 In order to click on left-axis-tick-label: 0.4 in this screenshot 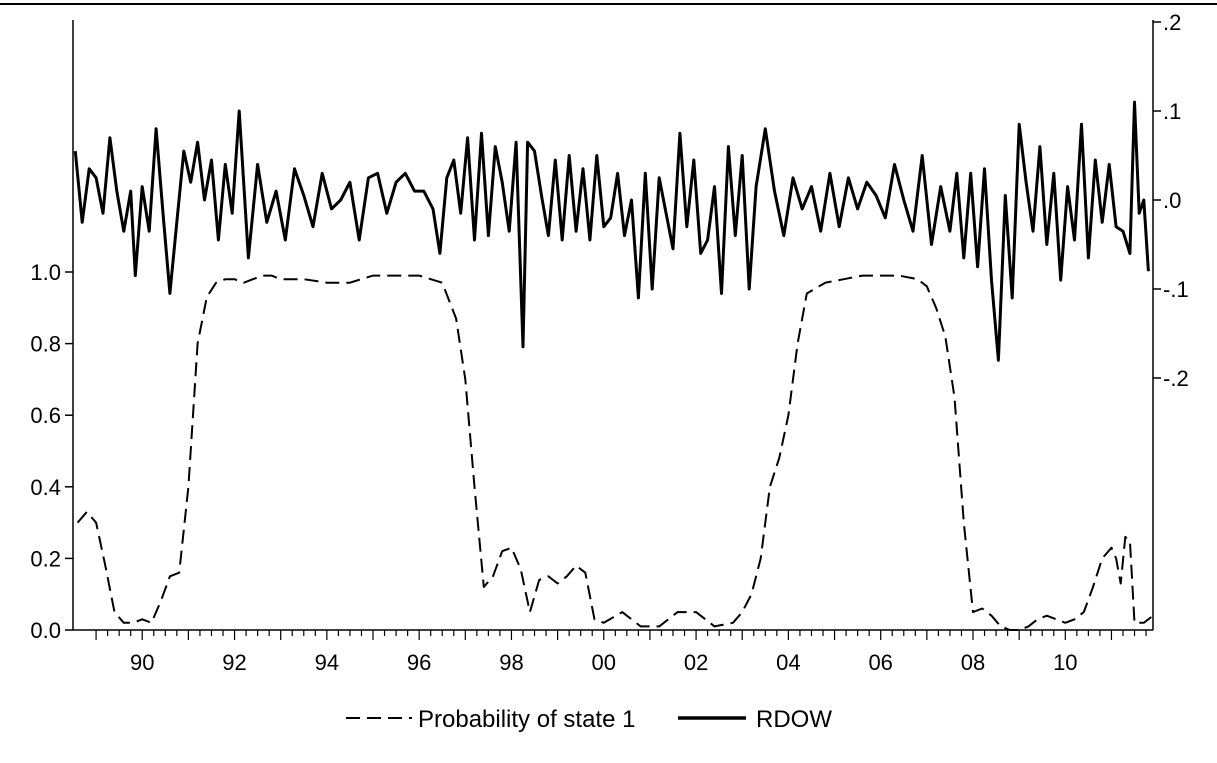, I will do `click(45, 487)`.